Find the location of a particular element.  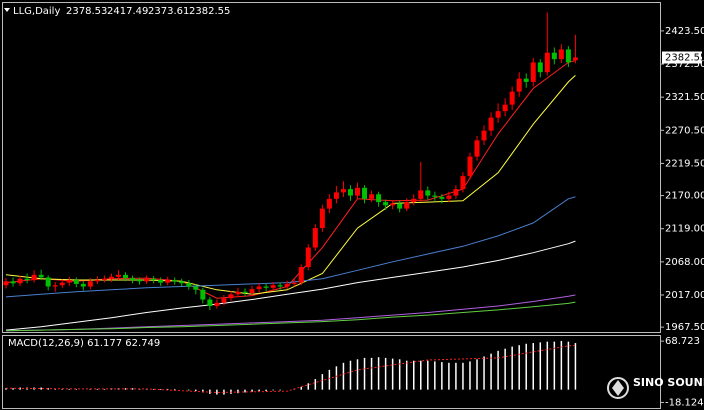

chart-title: LLG,Daily is located at coordinates (36, 11).